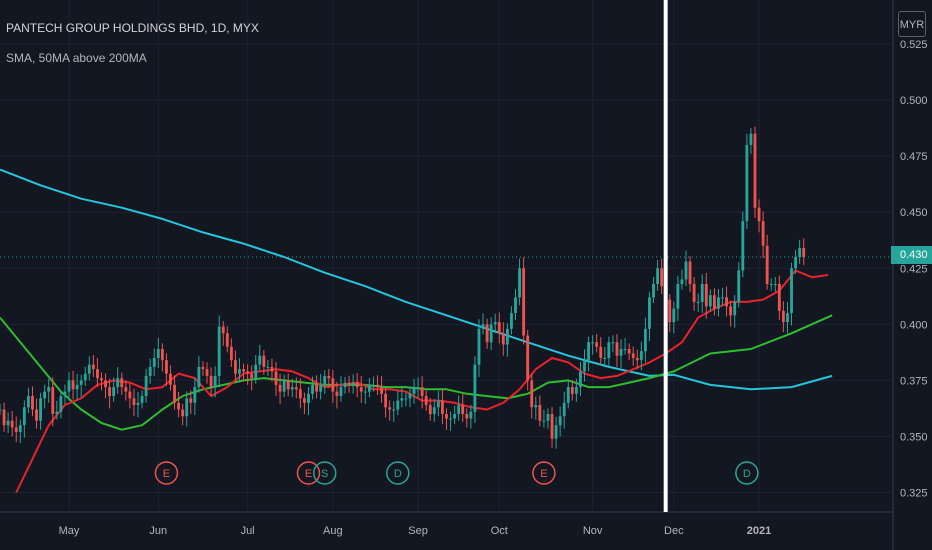 The width and height of the screenshot is (932, 550). What do you see at coordinates (69, 531) in the screenshot?
I see `x-tick-label: May` at bounding box center [69, 531].